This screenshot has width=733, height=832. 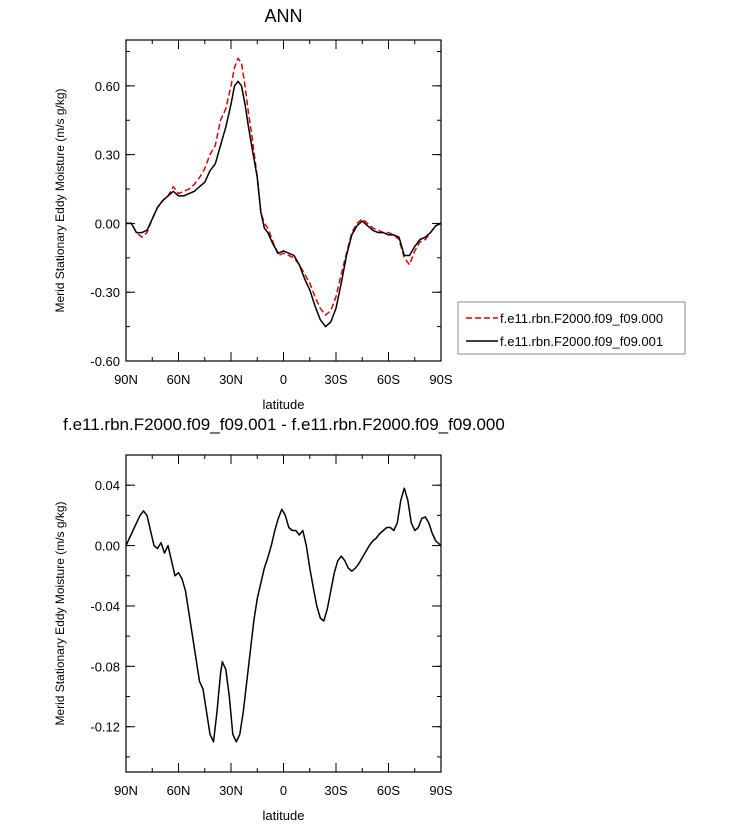 I want to click on legend-box, so click(x=571, y=328).